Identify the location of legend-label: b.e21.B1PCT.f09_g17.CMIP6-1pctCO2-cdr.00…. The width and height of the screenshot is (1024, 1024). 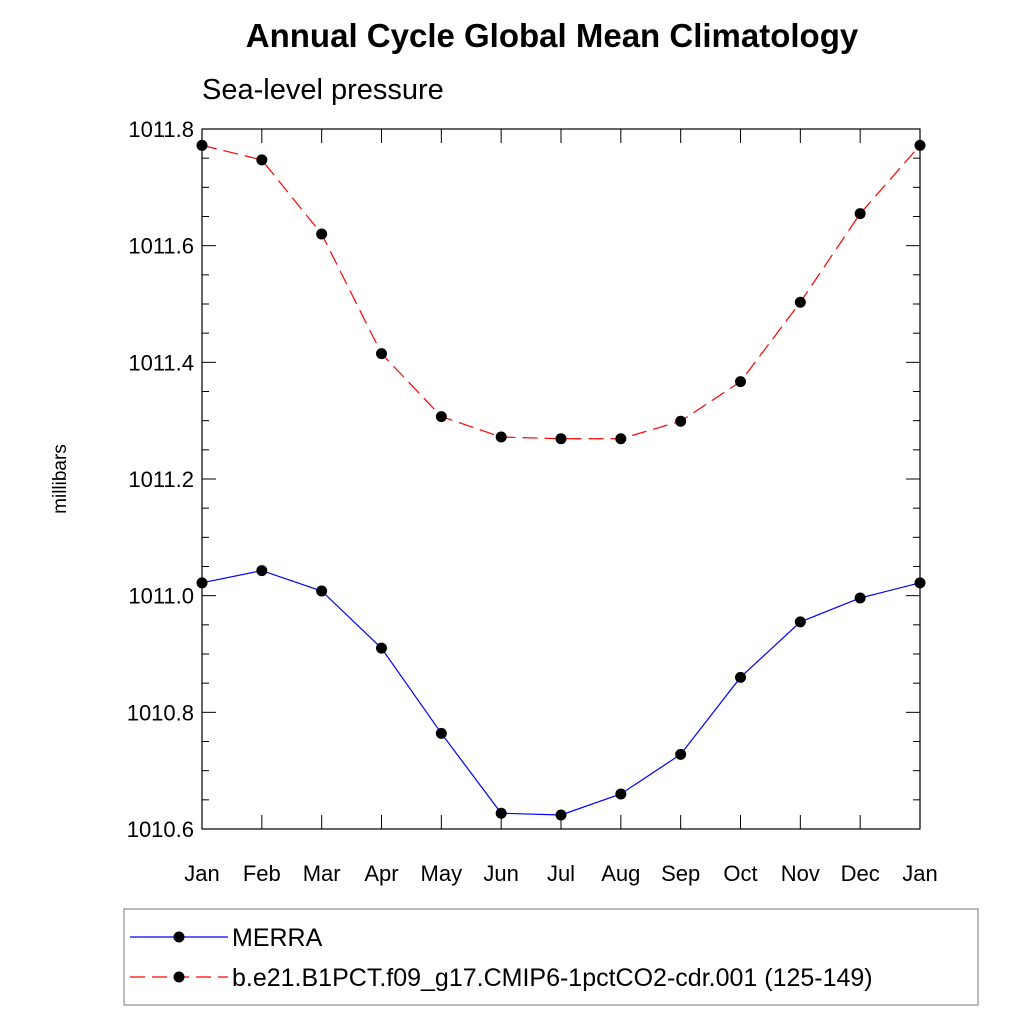
(552, 978).